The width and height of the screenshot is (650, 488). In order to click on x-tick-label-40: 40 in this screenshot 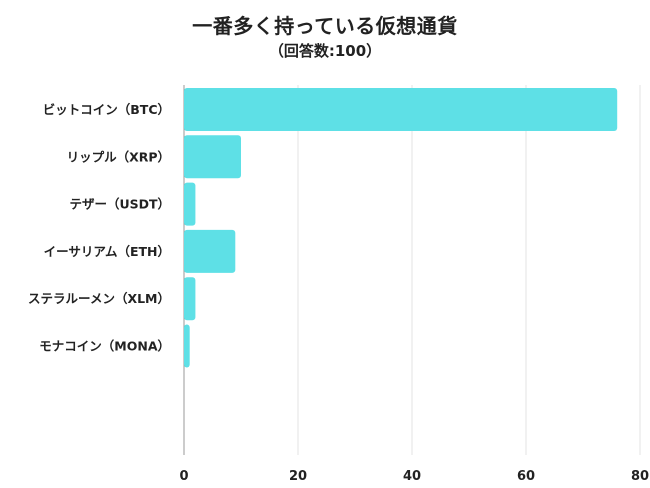, I will do `click(412, 476)`.